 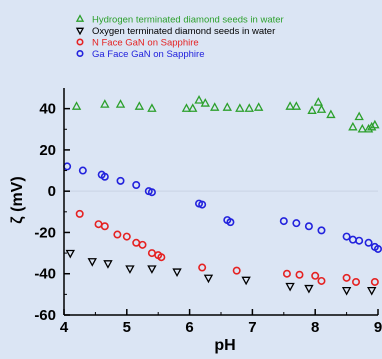 I want to click on x-tick-label: 7, so click(x=252, y=327).